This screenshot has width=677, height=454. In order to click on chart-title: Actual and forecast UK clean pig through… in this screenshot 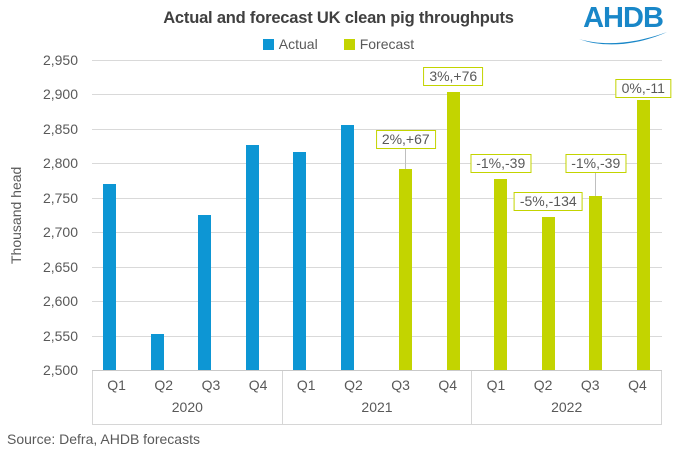, I will do `click(338, 18)`.